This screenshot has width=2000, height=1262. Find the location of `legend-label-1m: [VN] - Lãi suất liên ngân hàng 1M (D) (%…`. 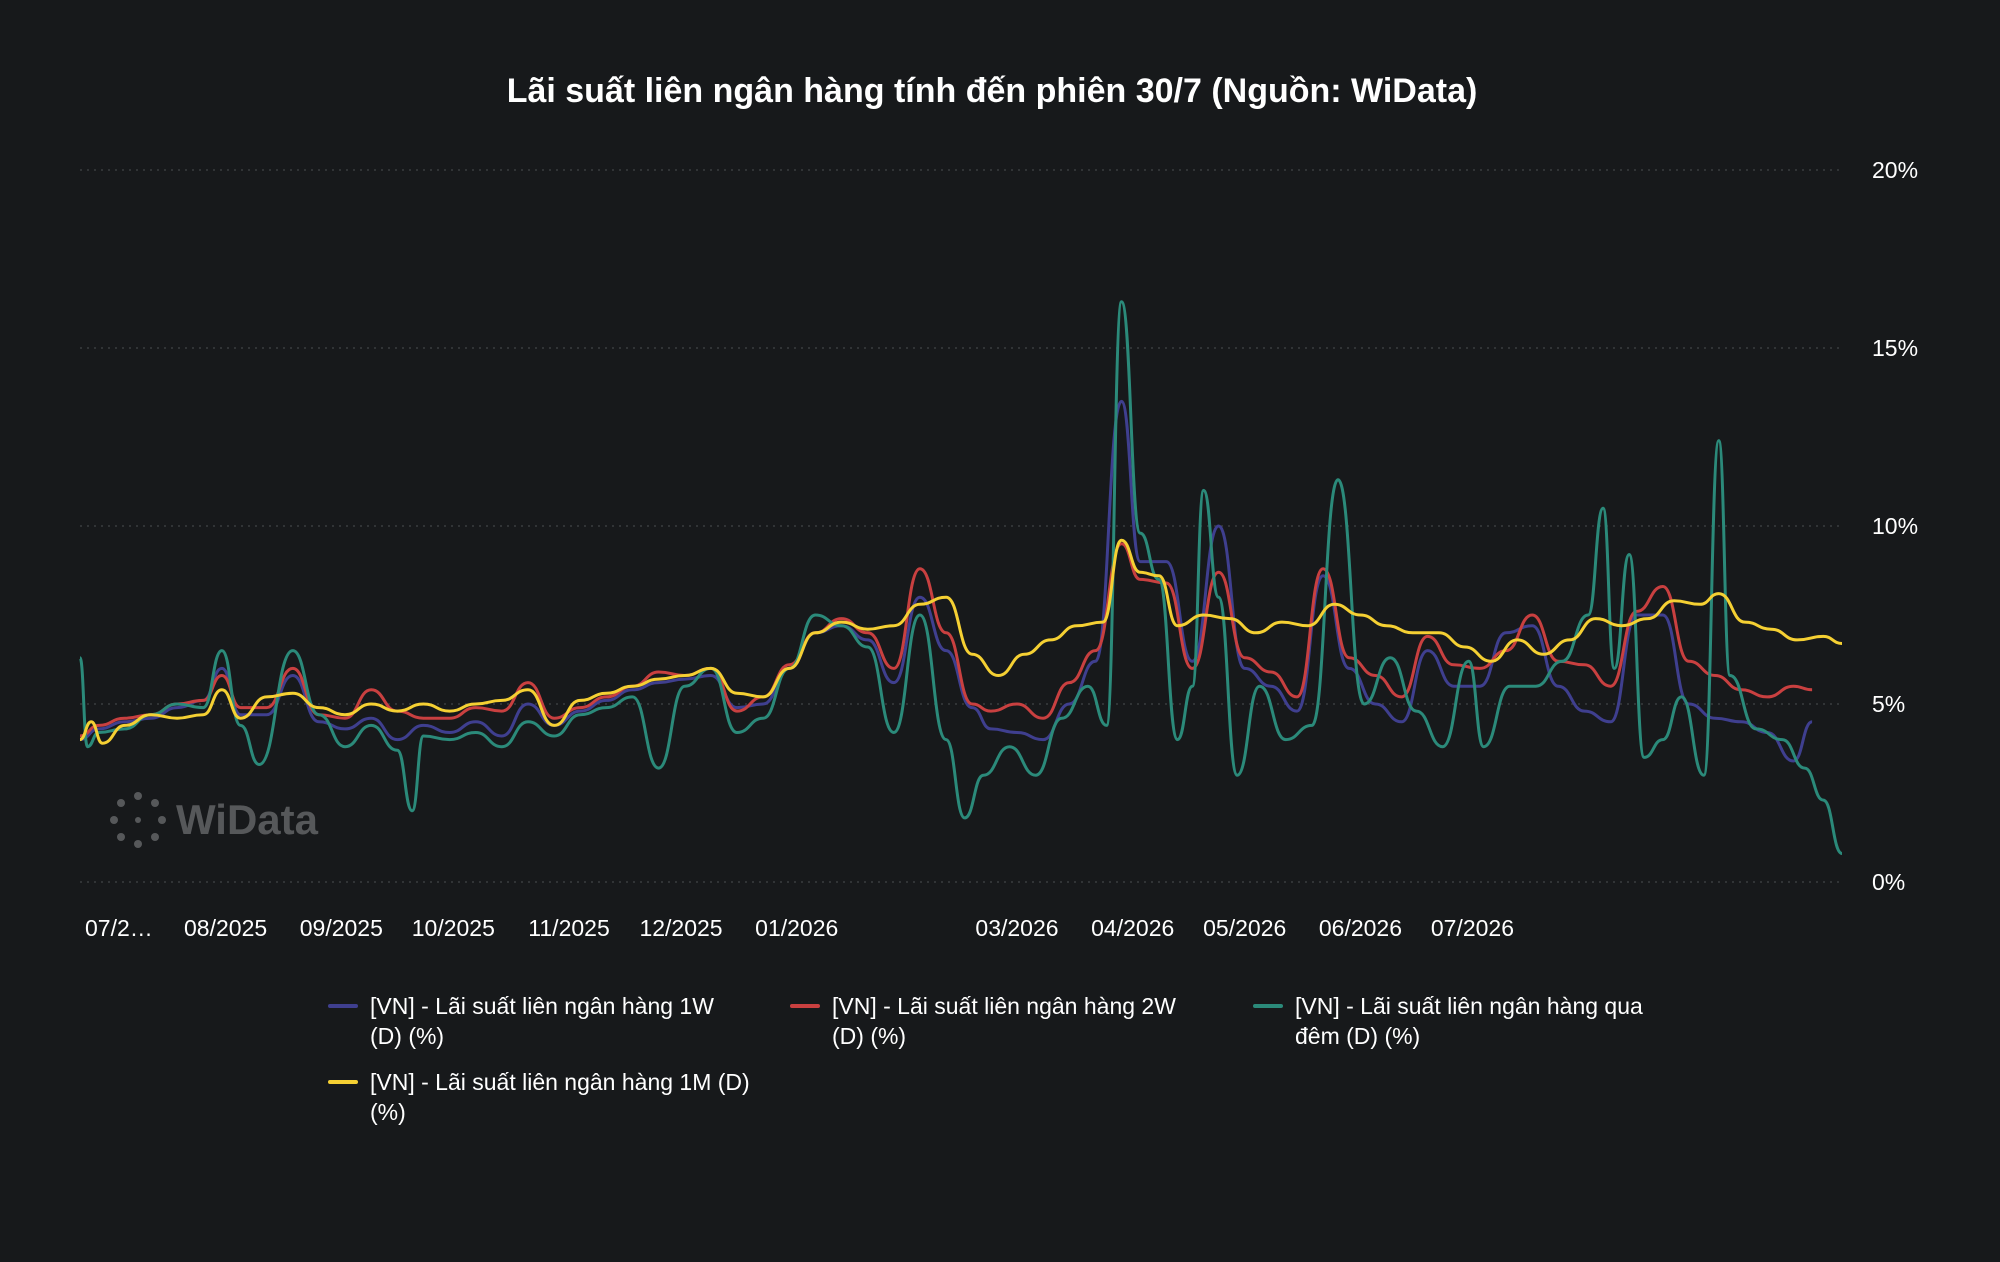

legend-label-1m: [VN] - Lãi suất liên ngân hàng 1M (D) (%… is located at coordinates (560, 1097).